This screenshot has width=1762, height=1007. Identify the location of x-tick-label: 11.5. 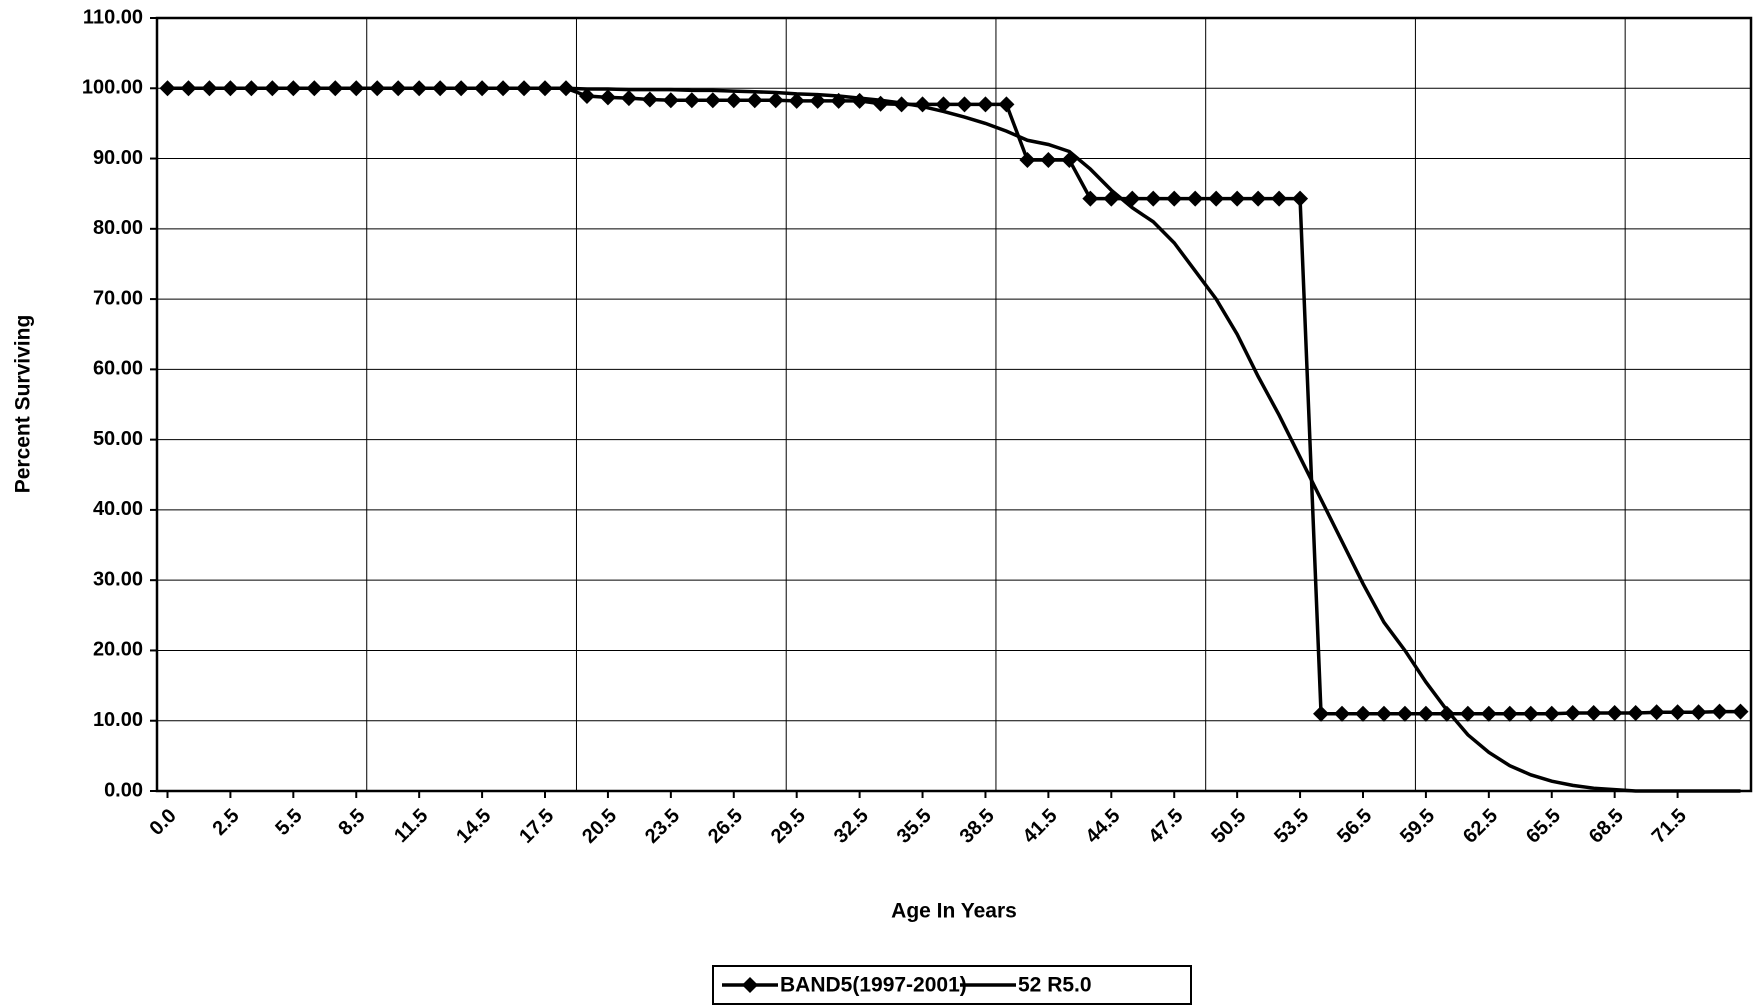
(411, 826).